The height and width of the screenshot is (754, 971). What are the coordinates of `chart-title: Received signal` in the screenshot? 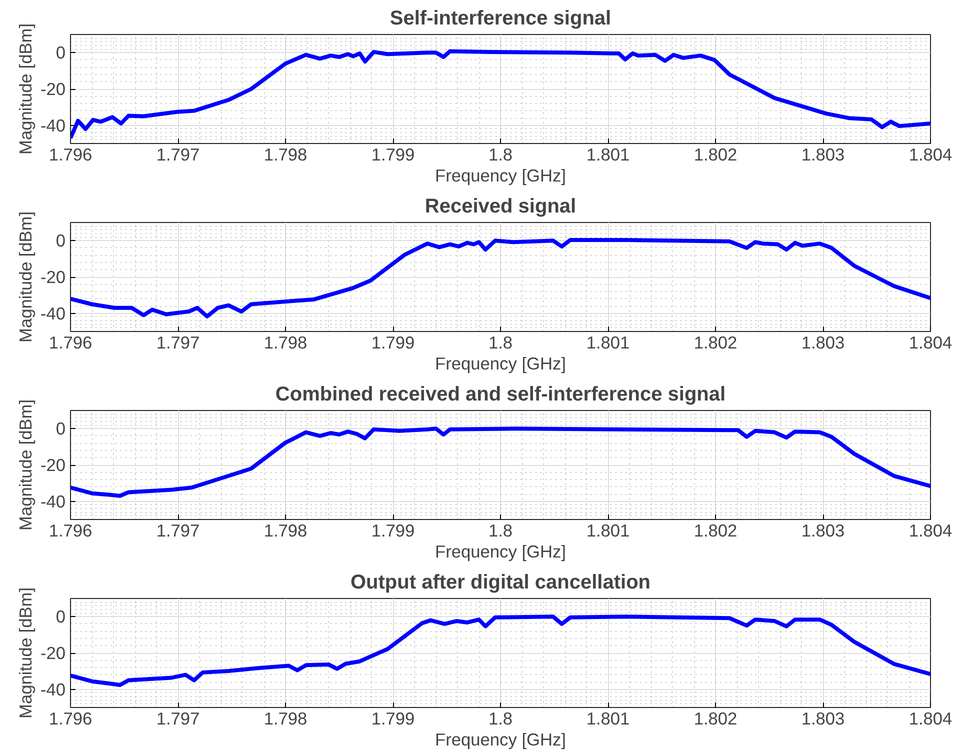 It's located at (500, 207).